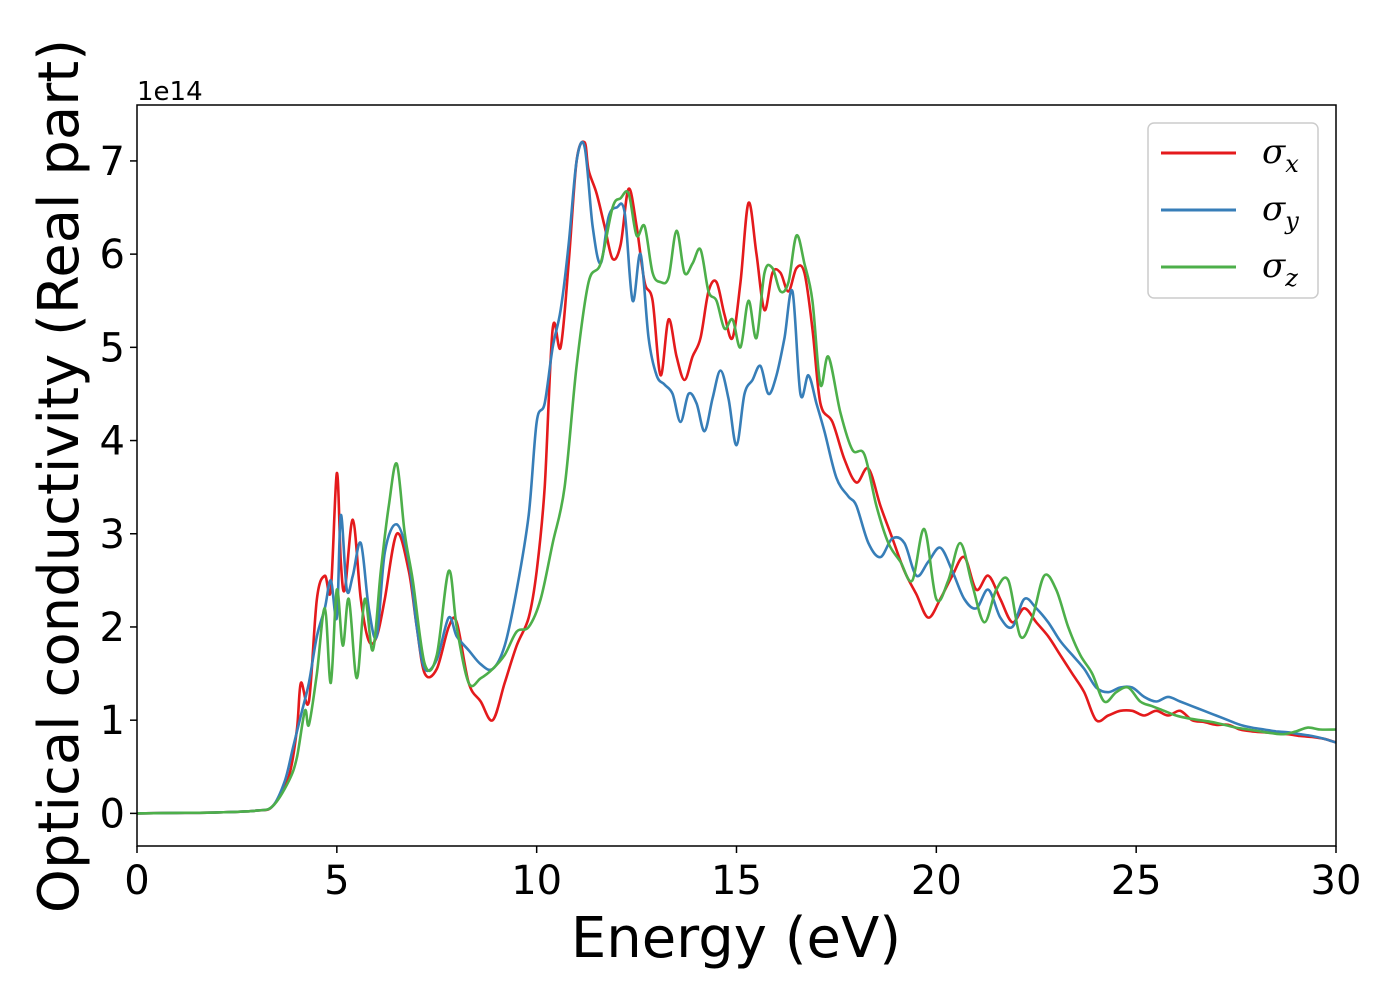 The height and width of the screenshot is (1000, 1400). What do you see at coordinates (936, 881) in the screenshot?
I see `x-tick-label: 20` at bounding box center [936, 881].